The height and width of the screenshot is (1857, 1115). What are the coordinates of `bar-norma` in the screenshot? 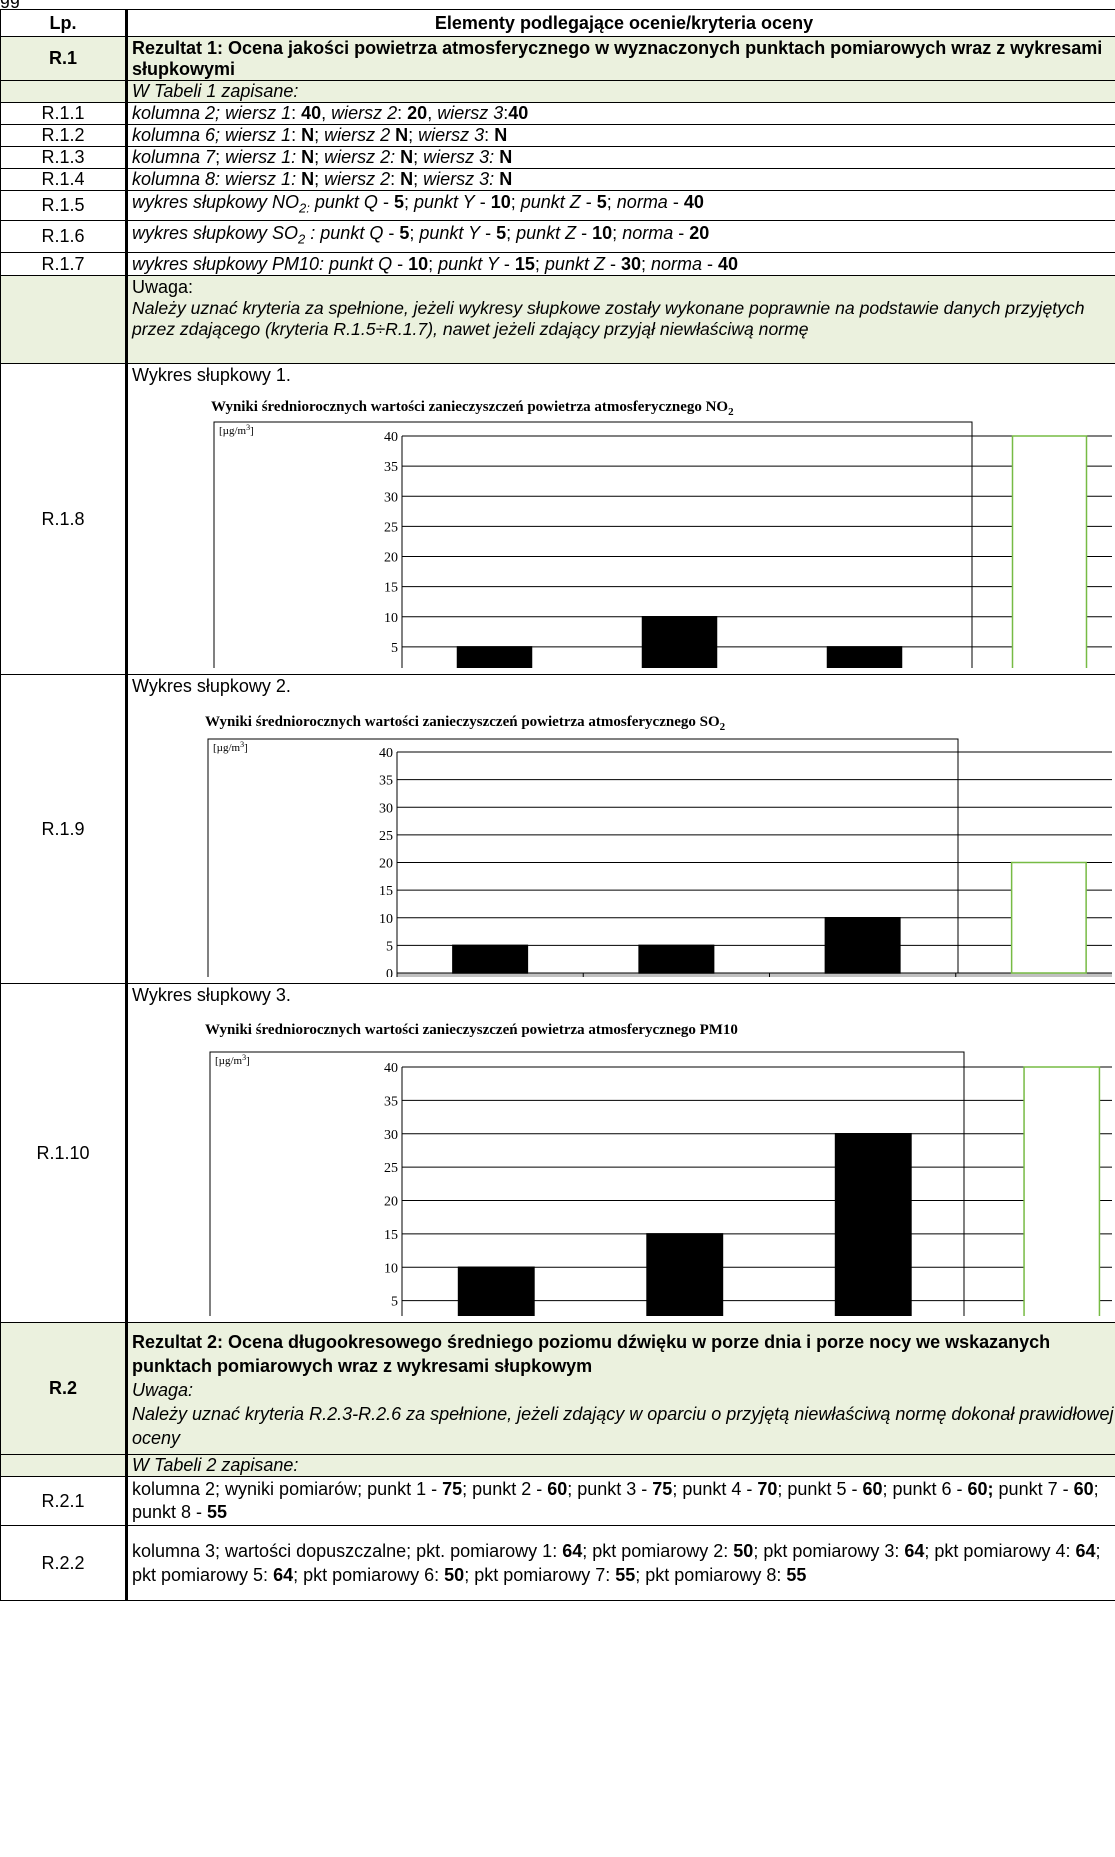 It's located at (1049, 554).